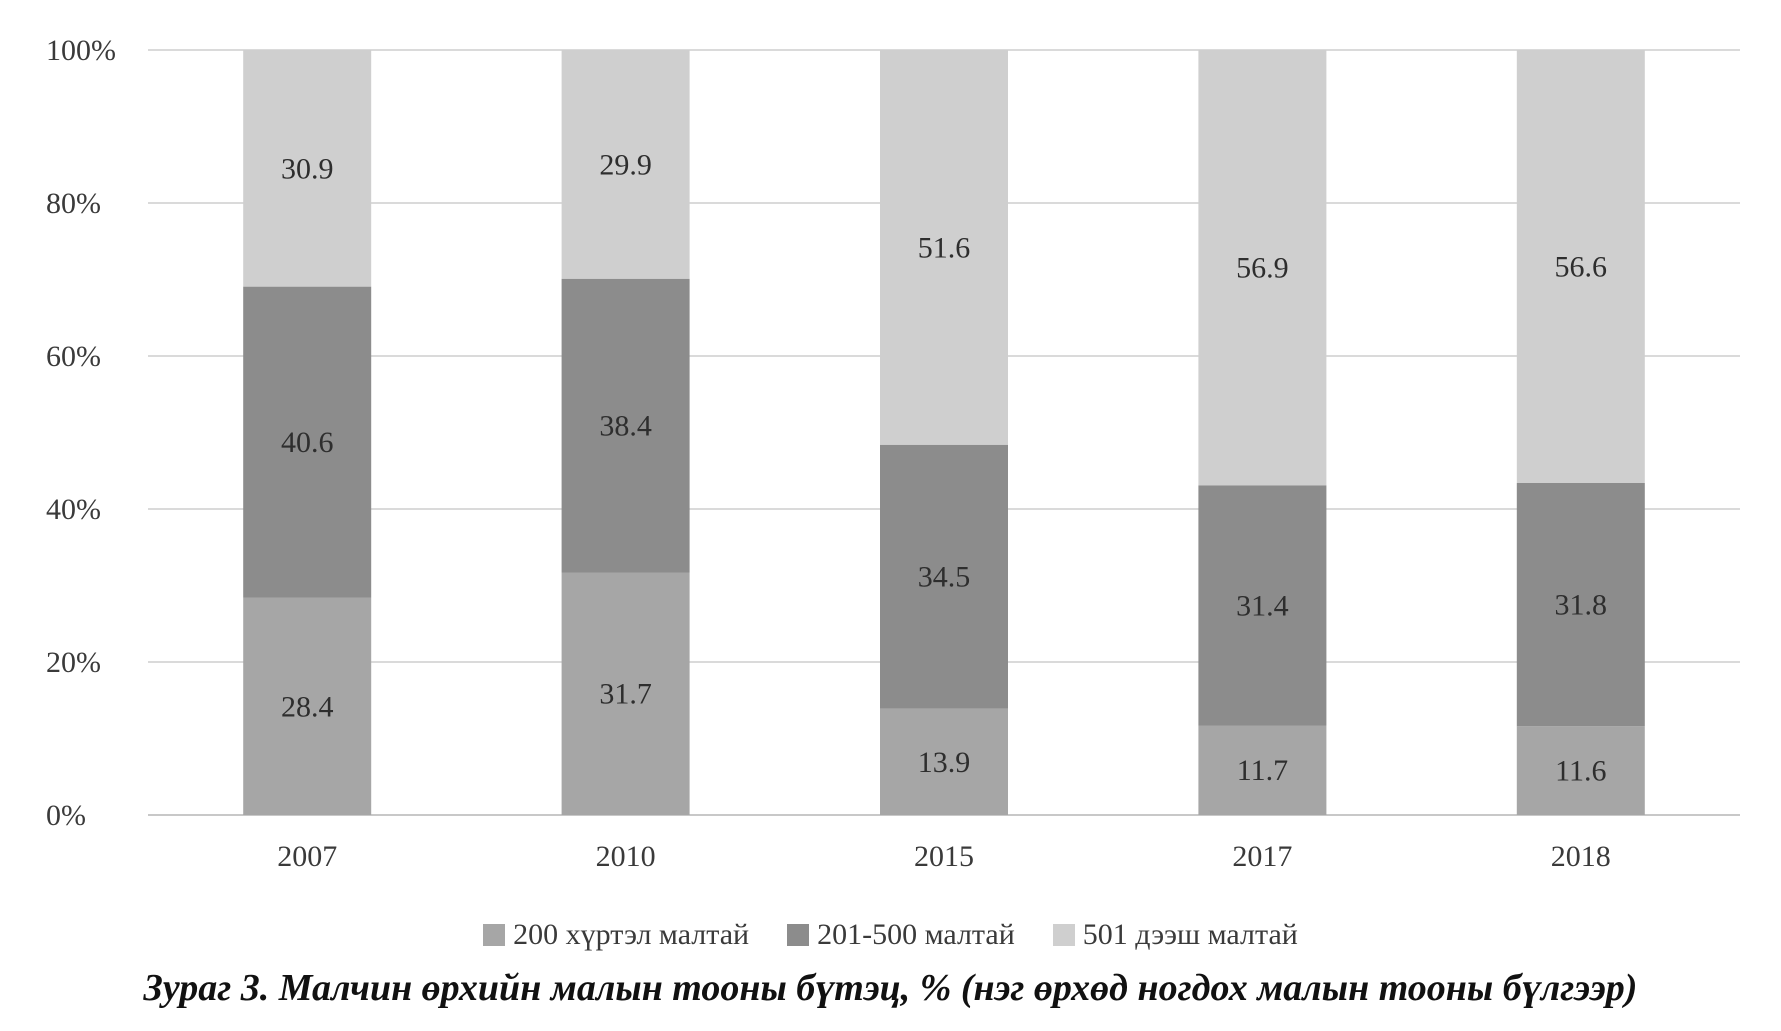  Describe the element at coordinates (1190, 934) in the screenshot. I see `legend-label-series-2: 501 дээш малтай` at that location.